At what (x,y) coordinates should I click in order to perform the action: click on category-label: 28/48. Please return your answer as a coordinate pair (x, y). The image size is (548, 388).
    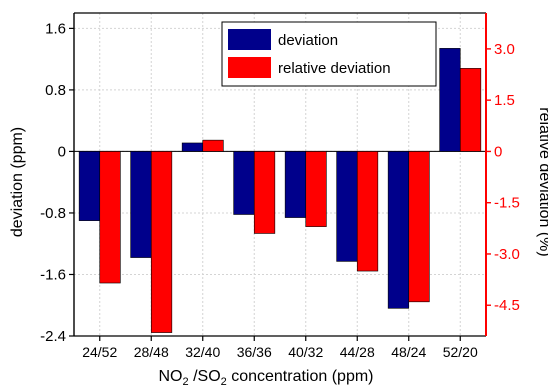
    Looking at the image, I should click on (151, 352).